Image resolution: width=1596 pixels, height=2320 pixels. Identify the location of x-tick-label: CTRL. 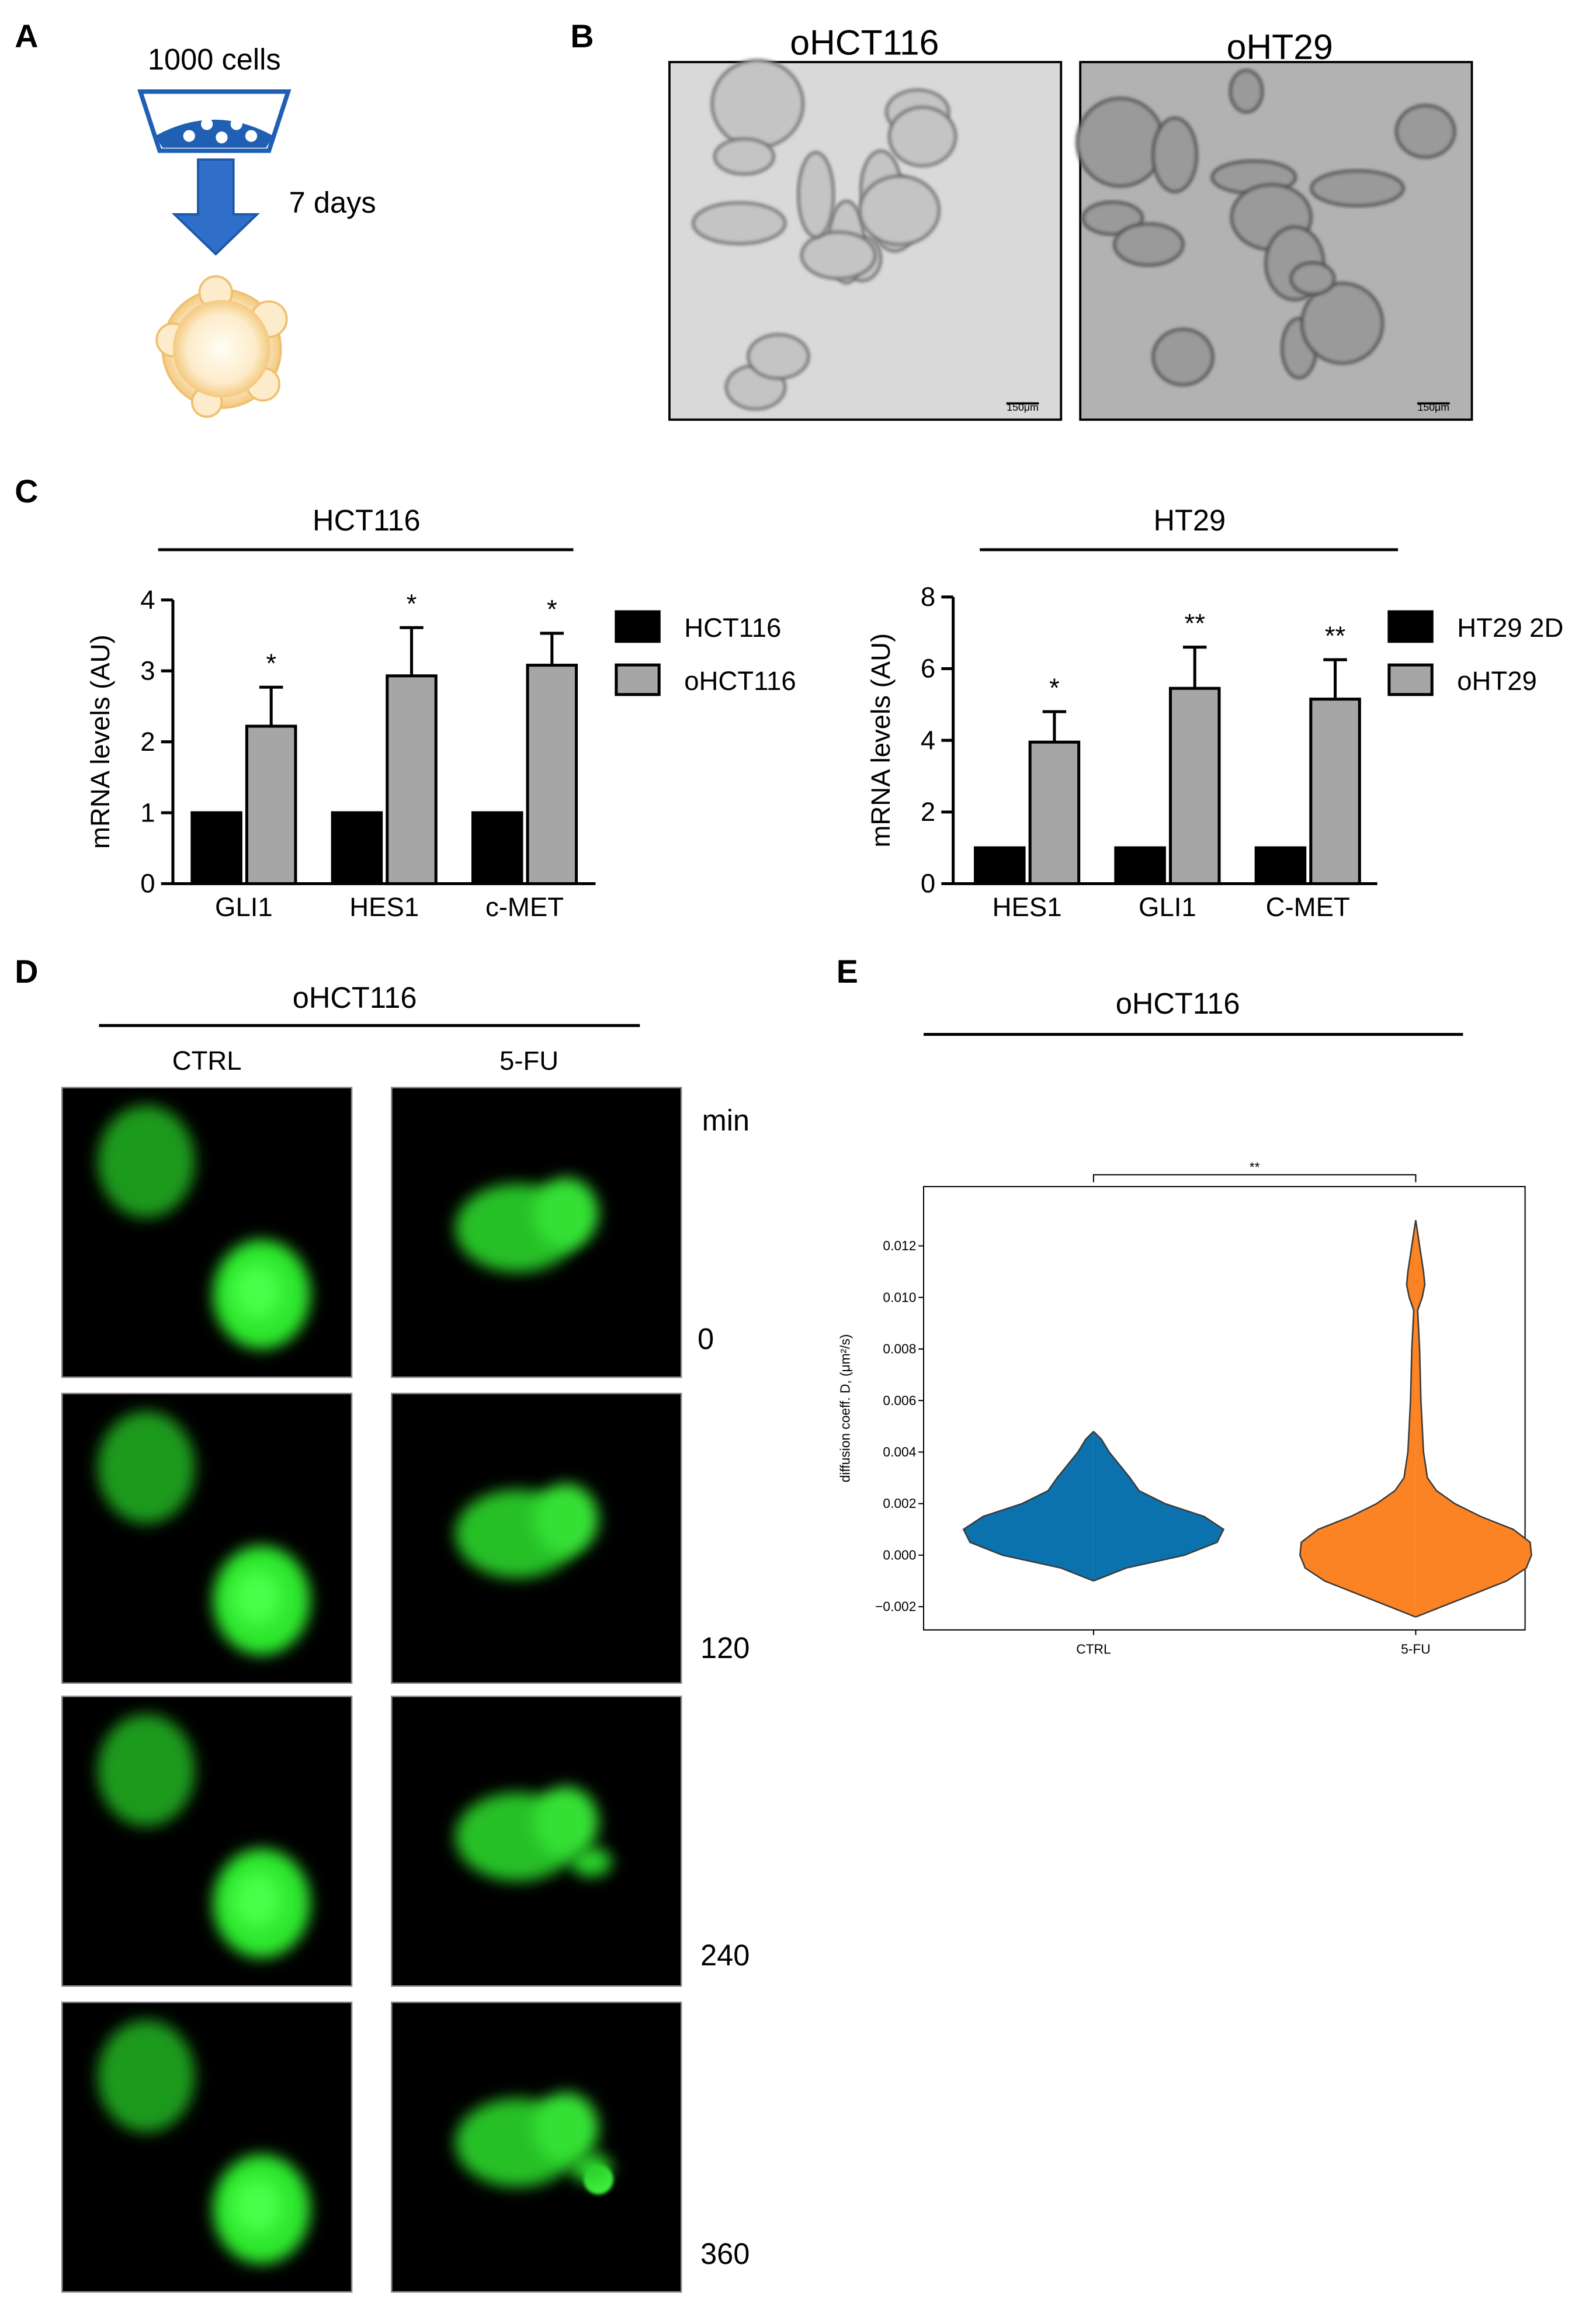
(1093, 1648).